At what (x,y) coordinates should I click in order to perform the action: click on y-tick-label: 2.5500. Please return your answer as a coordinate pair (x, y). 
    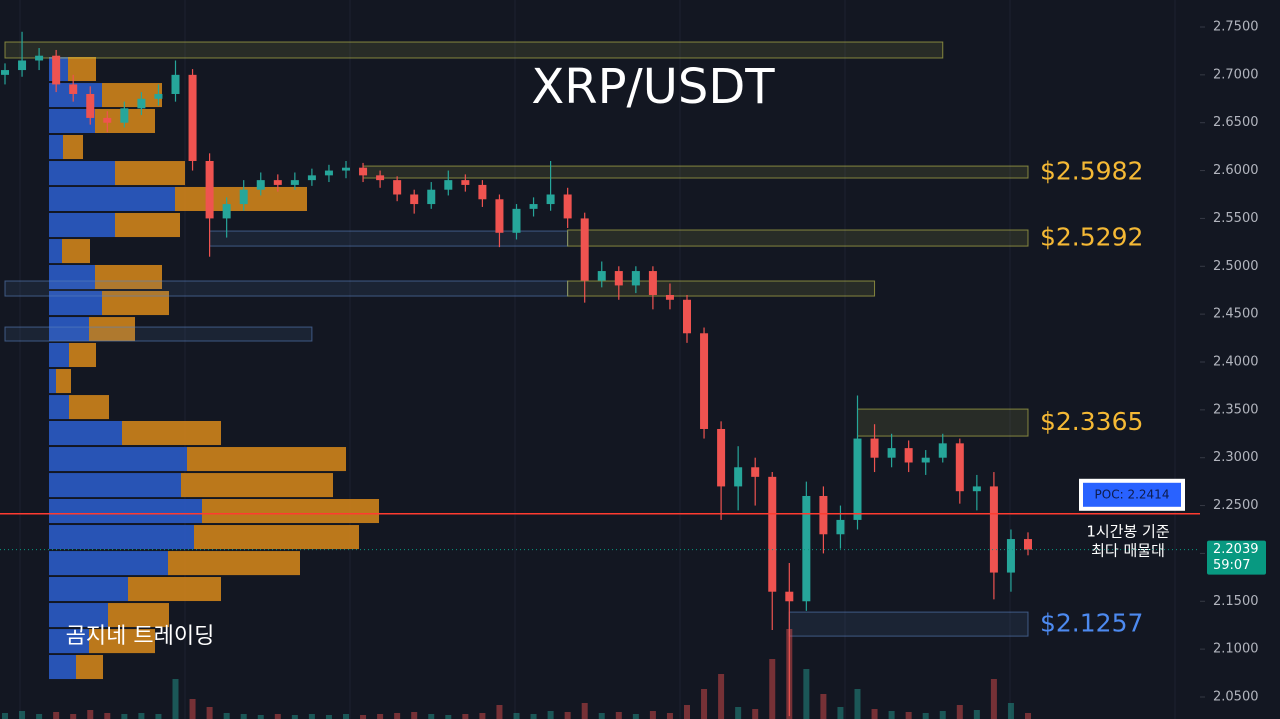
    Looking at the image, I should click on (1236, 218).